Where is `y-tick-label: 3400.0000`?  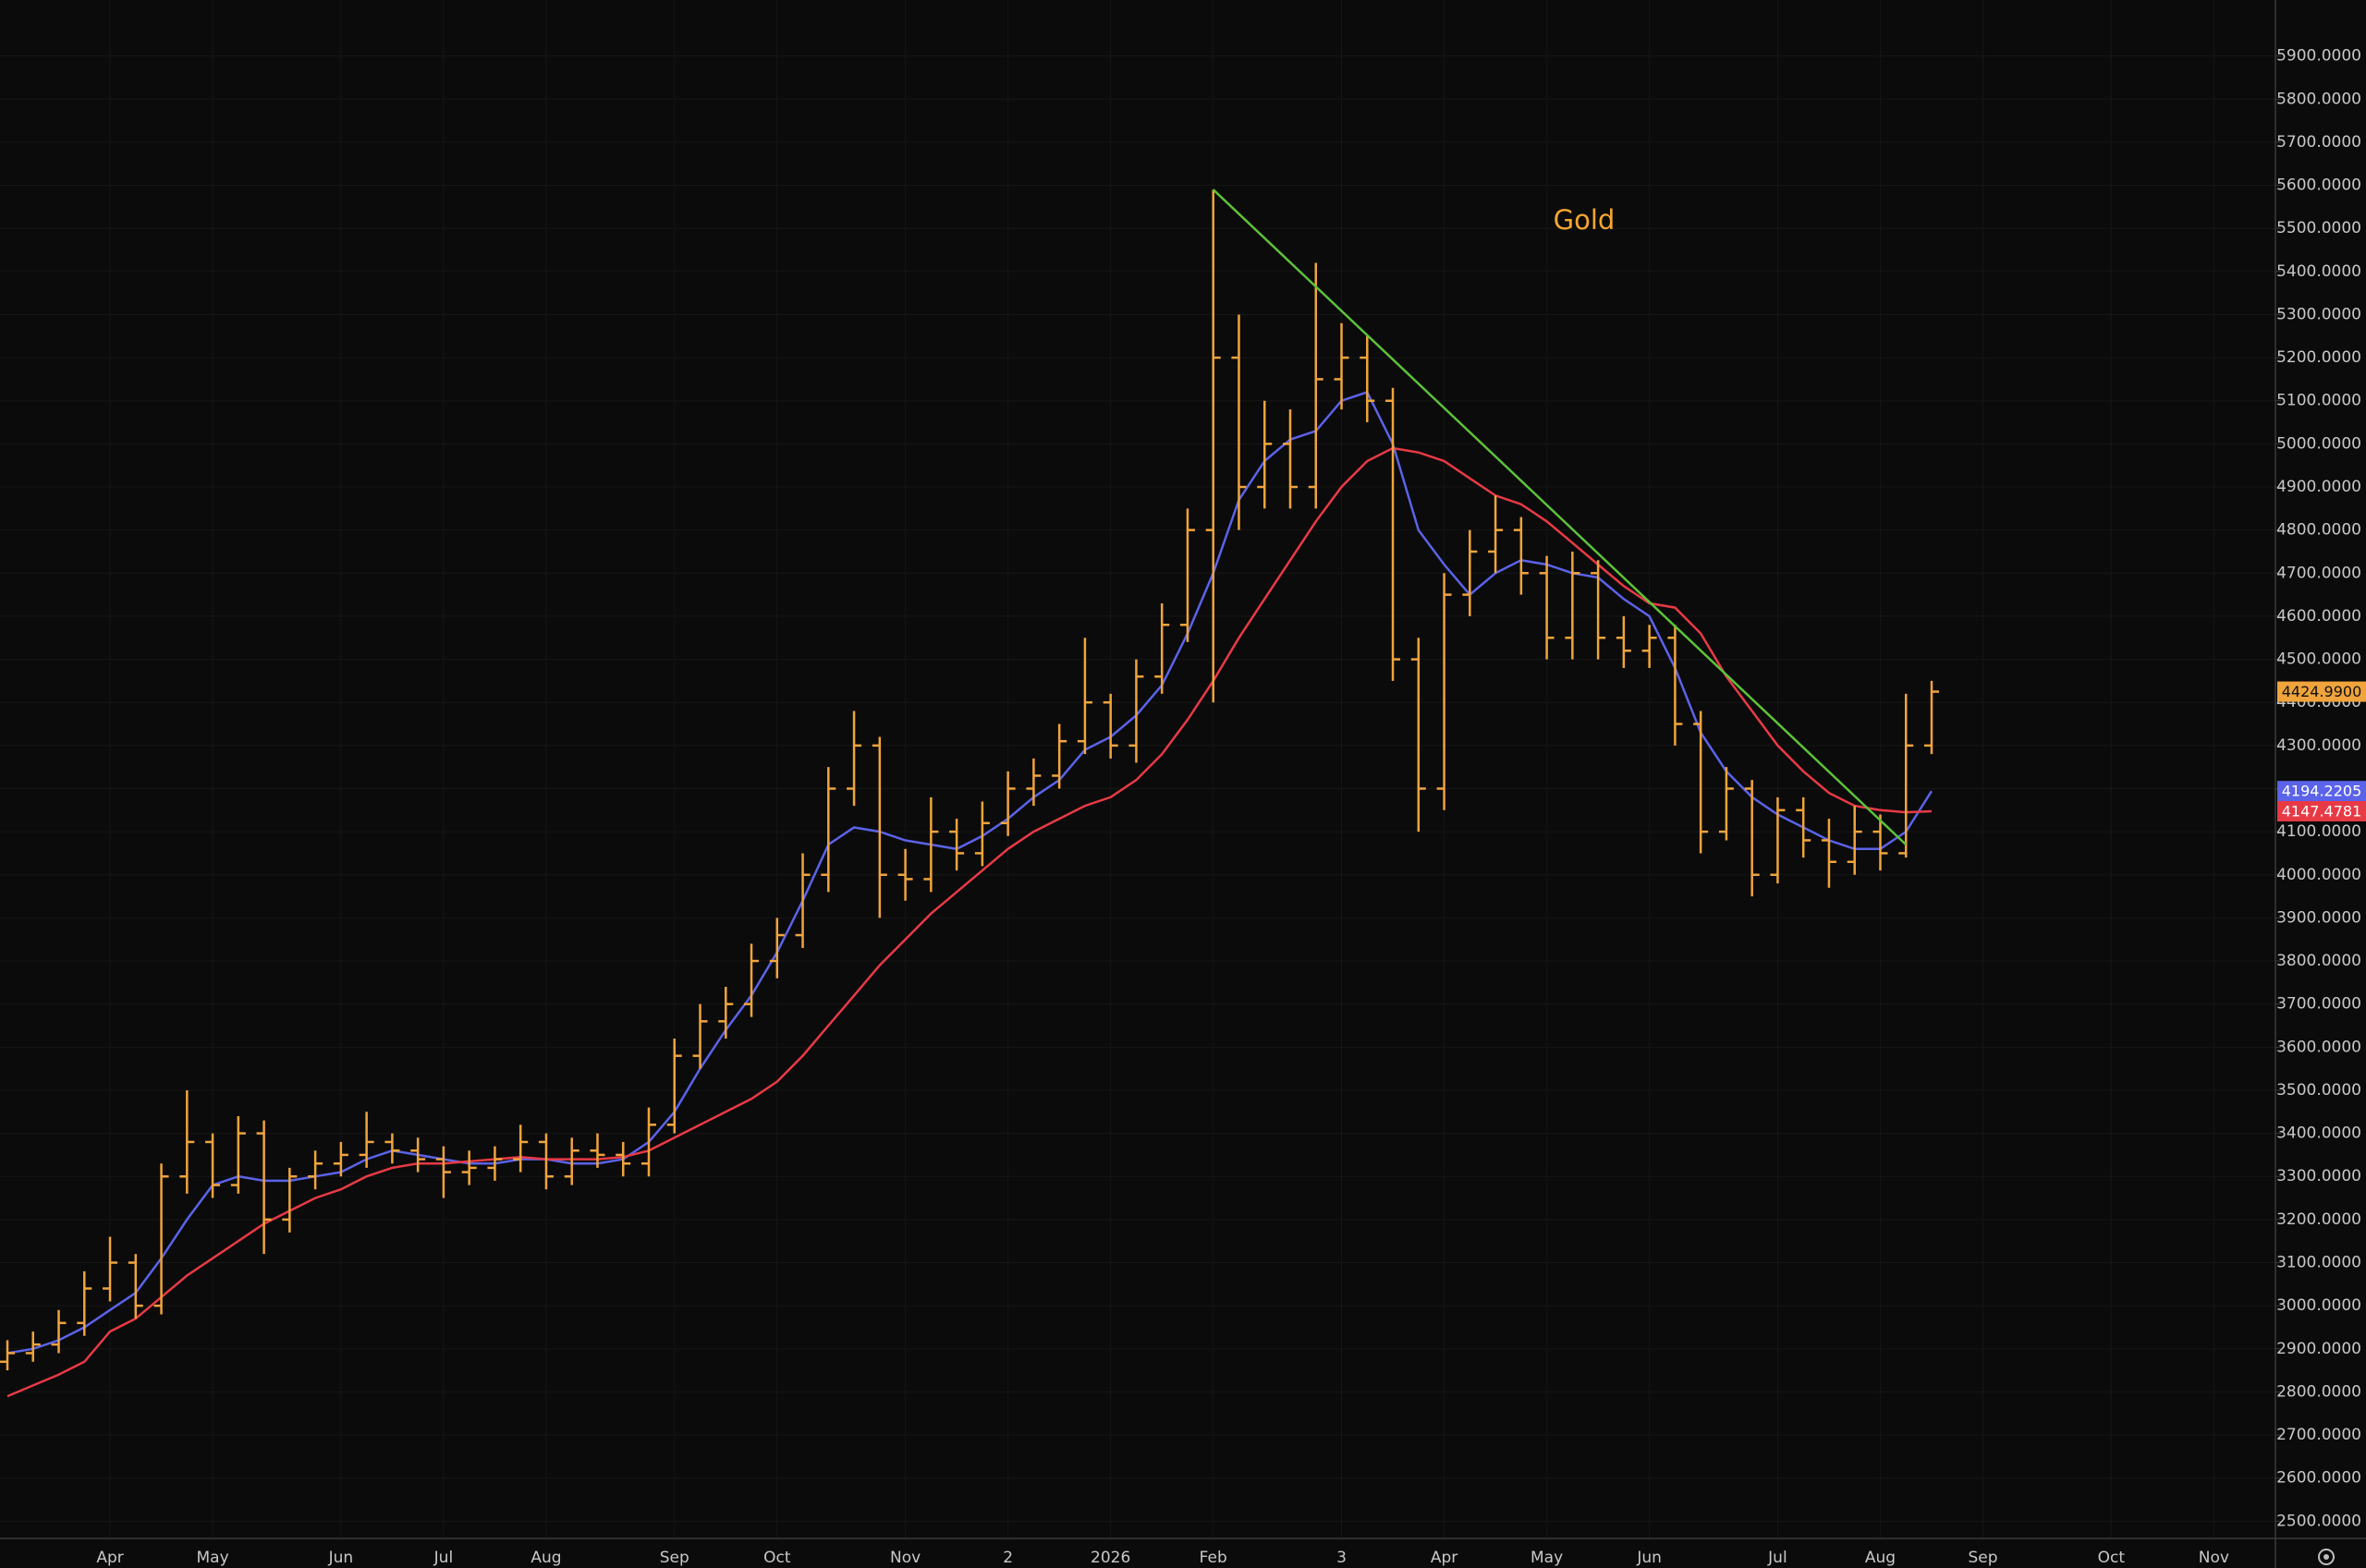
y-tick-label: 3400.0000 is located at coordinates (2318, 1133).